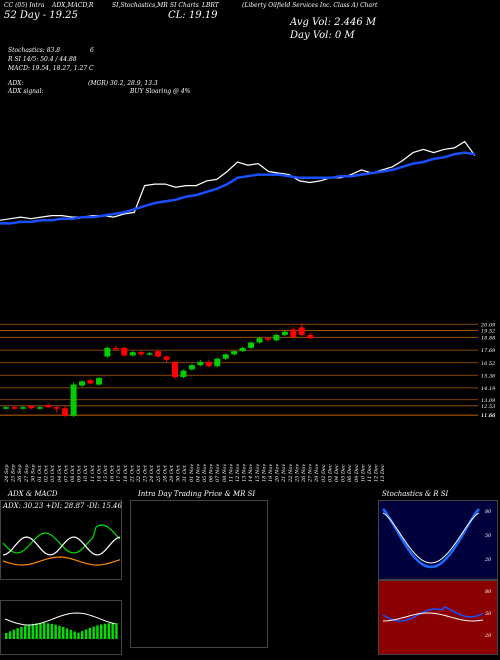 This screenshot has height=660, width=500. Describe the element at coordinates (146, 473) in the screenshot. I see `x-tick-label: 23 Oct` at that location.